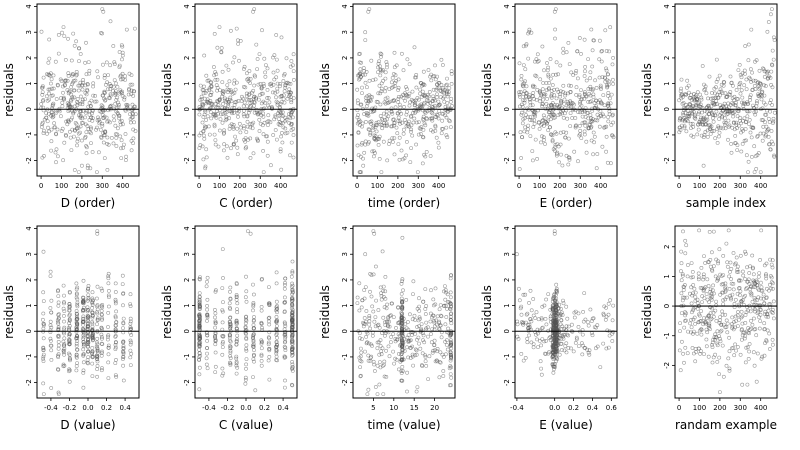  I want to click on y-tick-label: 1, so click(29, 83).